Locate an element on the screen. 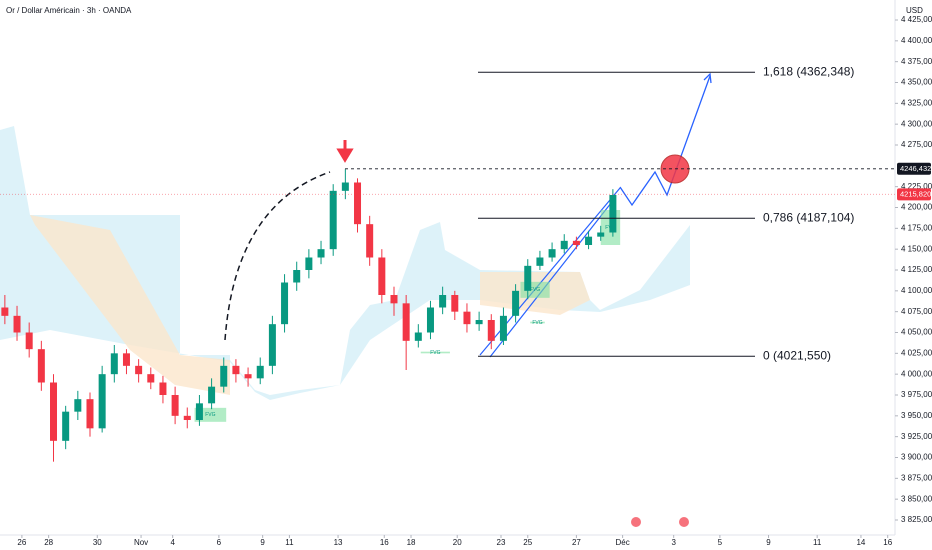 The image size is (932, 550). y-tick-label: 4 300,000 is located at coordinates (916, 123).